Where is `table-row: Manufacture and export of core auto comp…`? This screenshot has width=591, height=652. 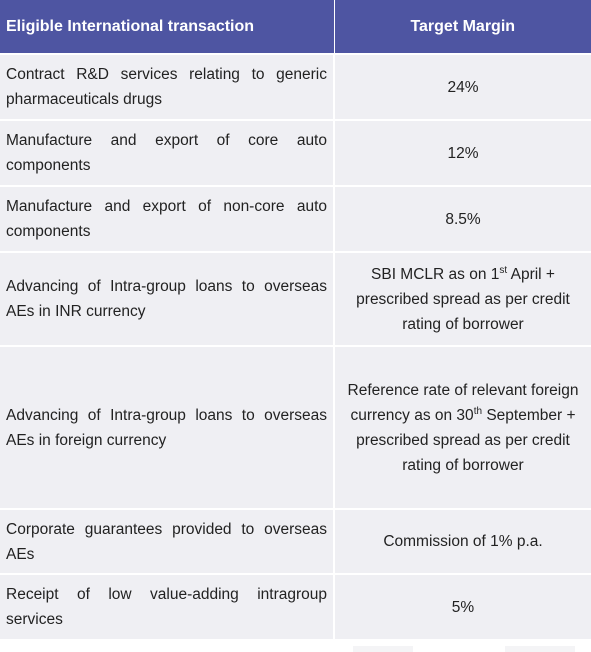
table-row: Manufacture and export of core auto comp… is located at coordinates (295, 152).